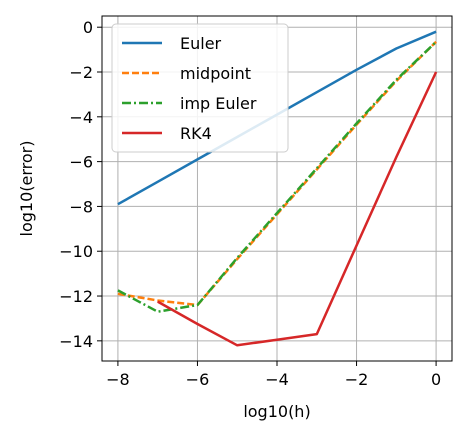  What do you see at coordinates (26, 189) in the screenshot?
I see `y-axis-title: log10(error)` at bounding box center [26, 189].